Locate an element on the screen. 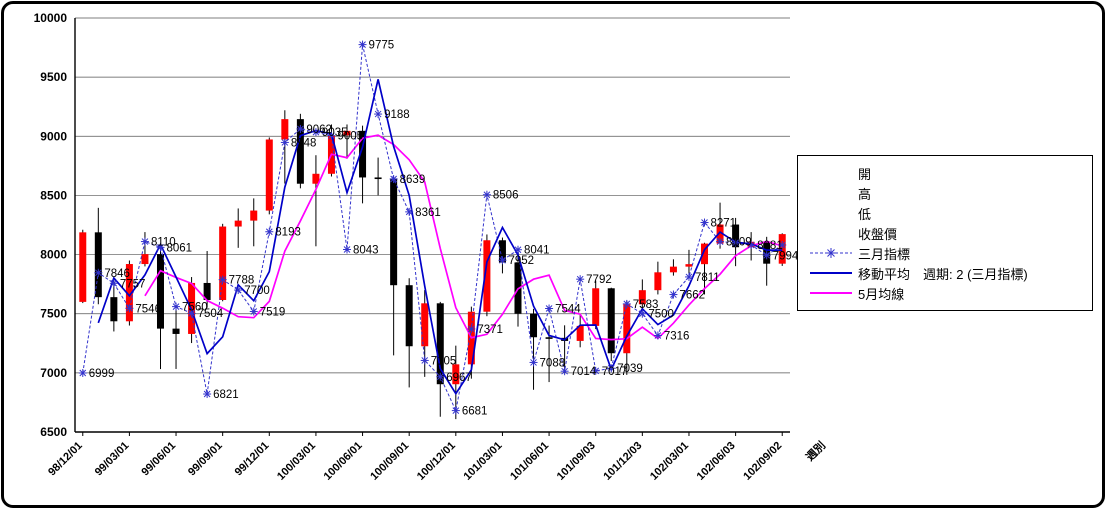 The image size is (1108, 511). y-axis-tick-label: 7000 is located at coordinates (53, 373).